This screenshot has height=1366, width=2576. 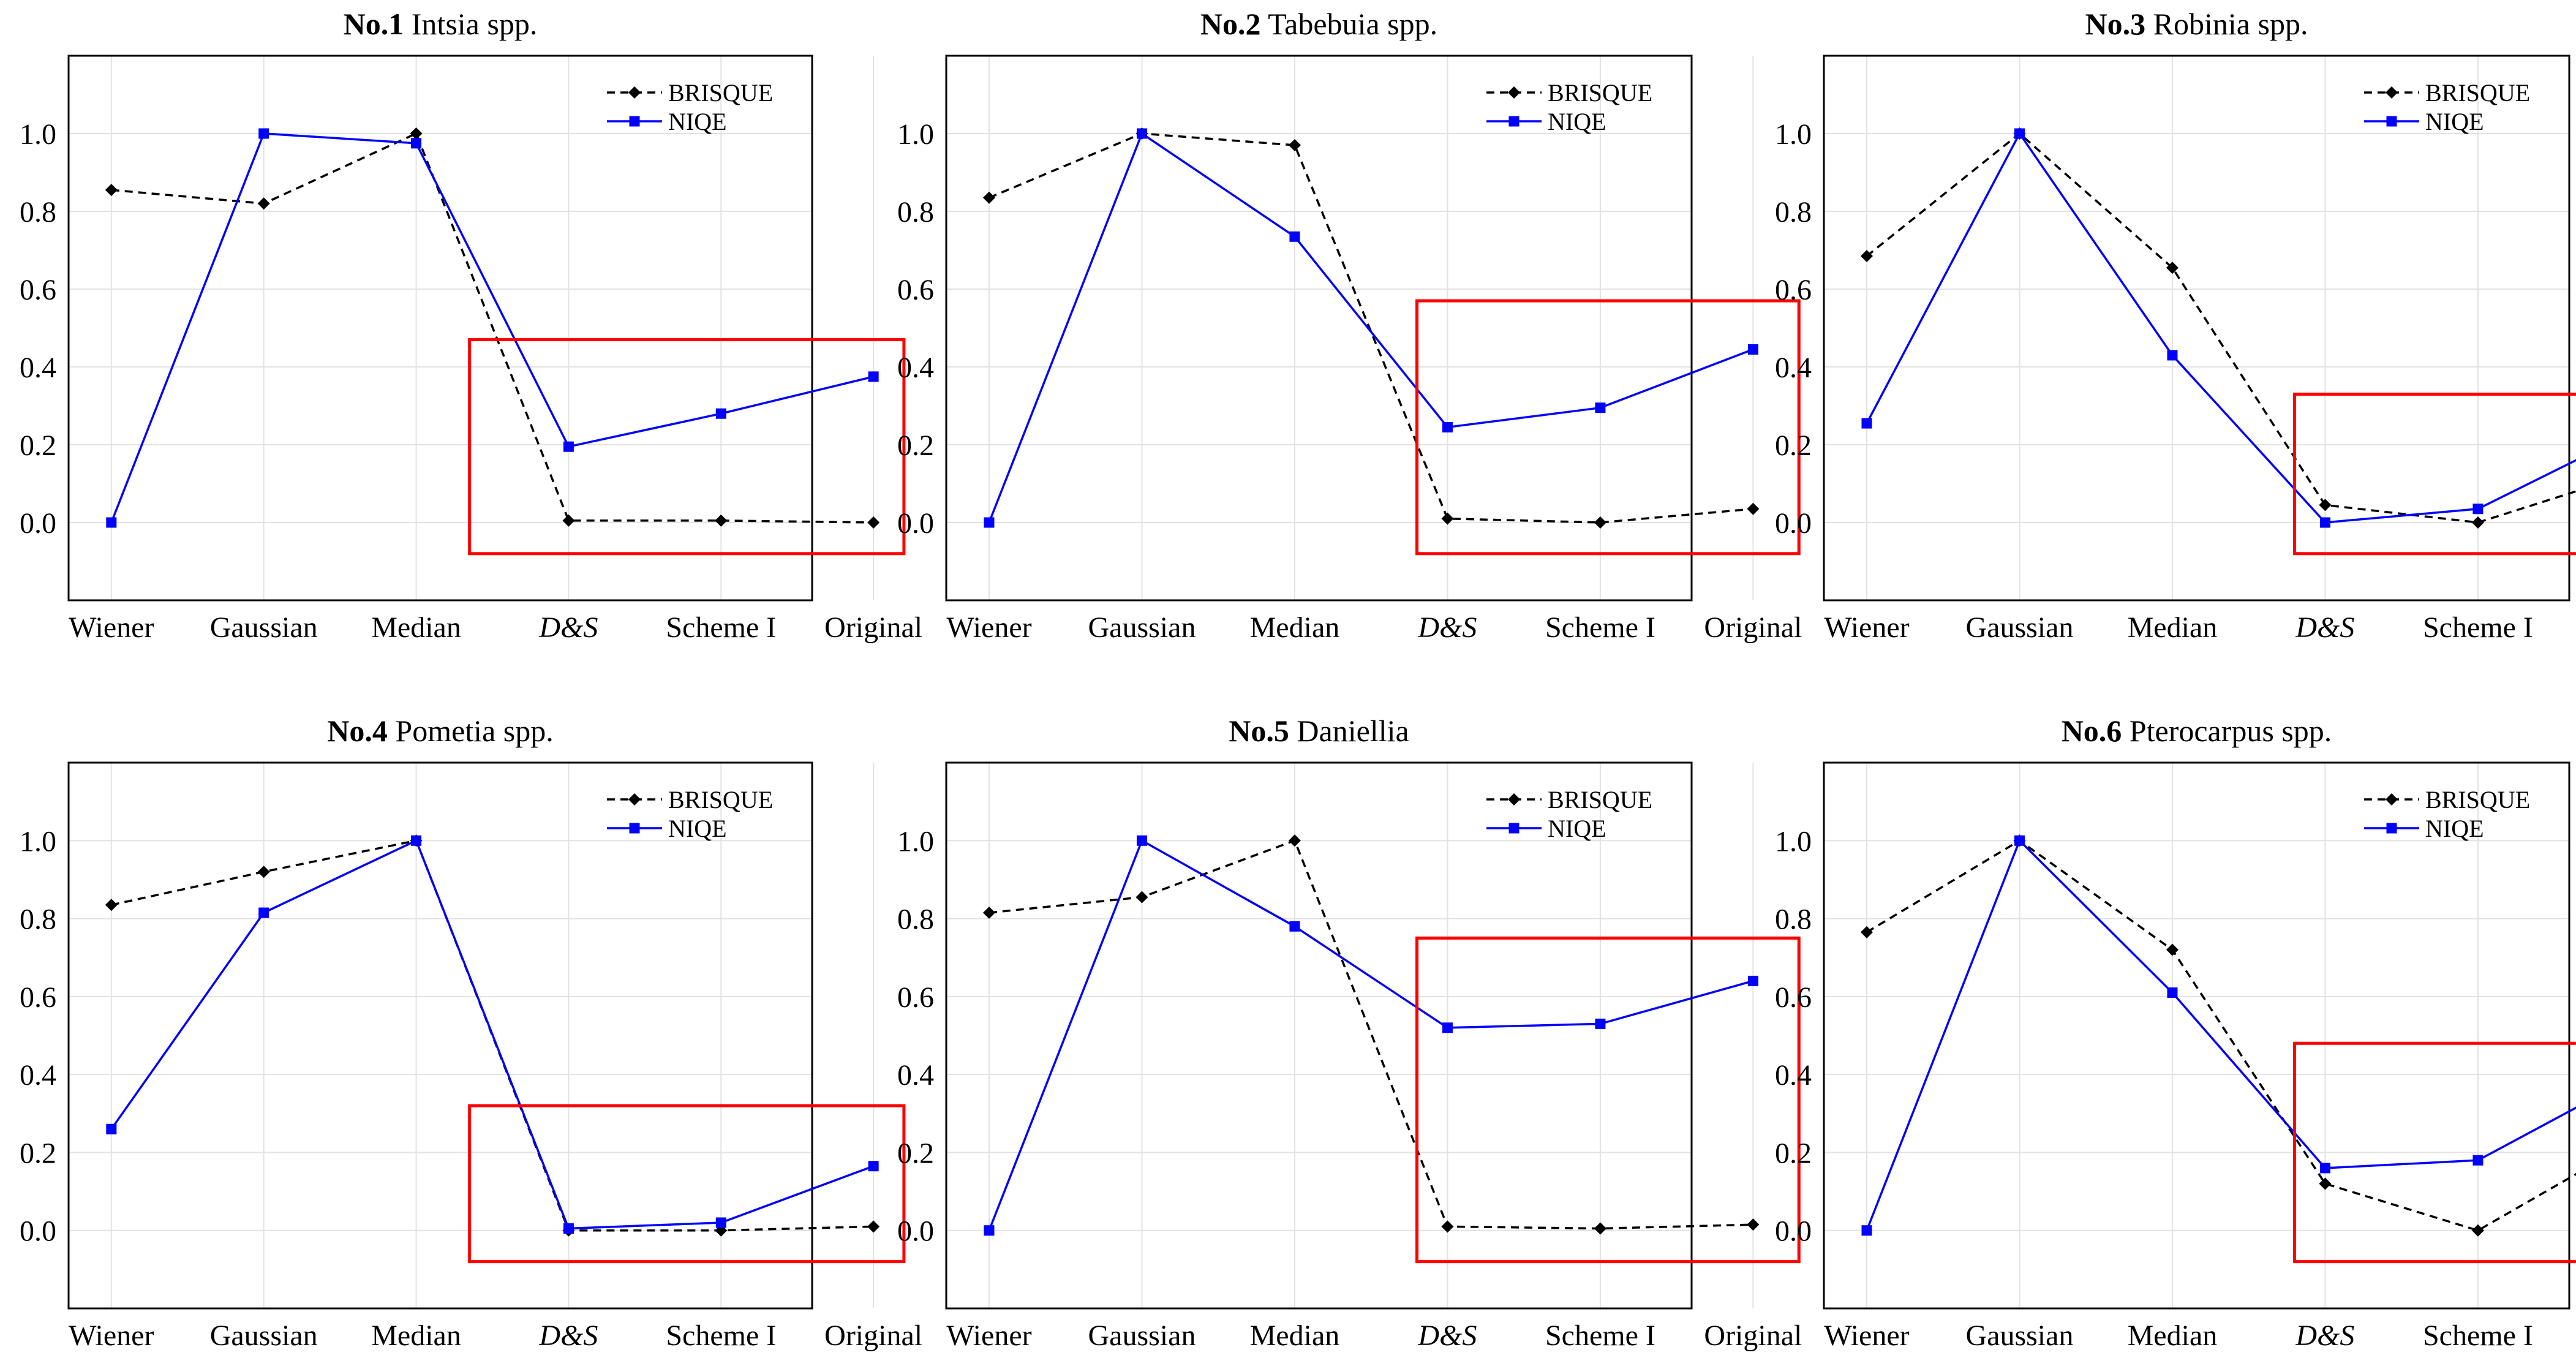 I want to click on series-line-brisque, so click(x=1371, y=1035).